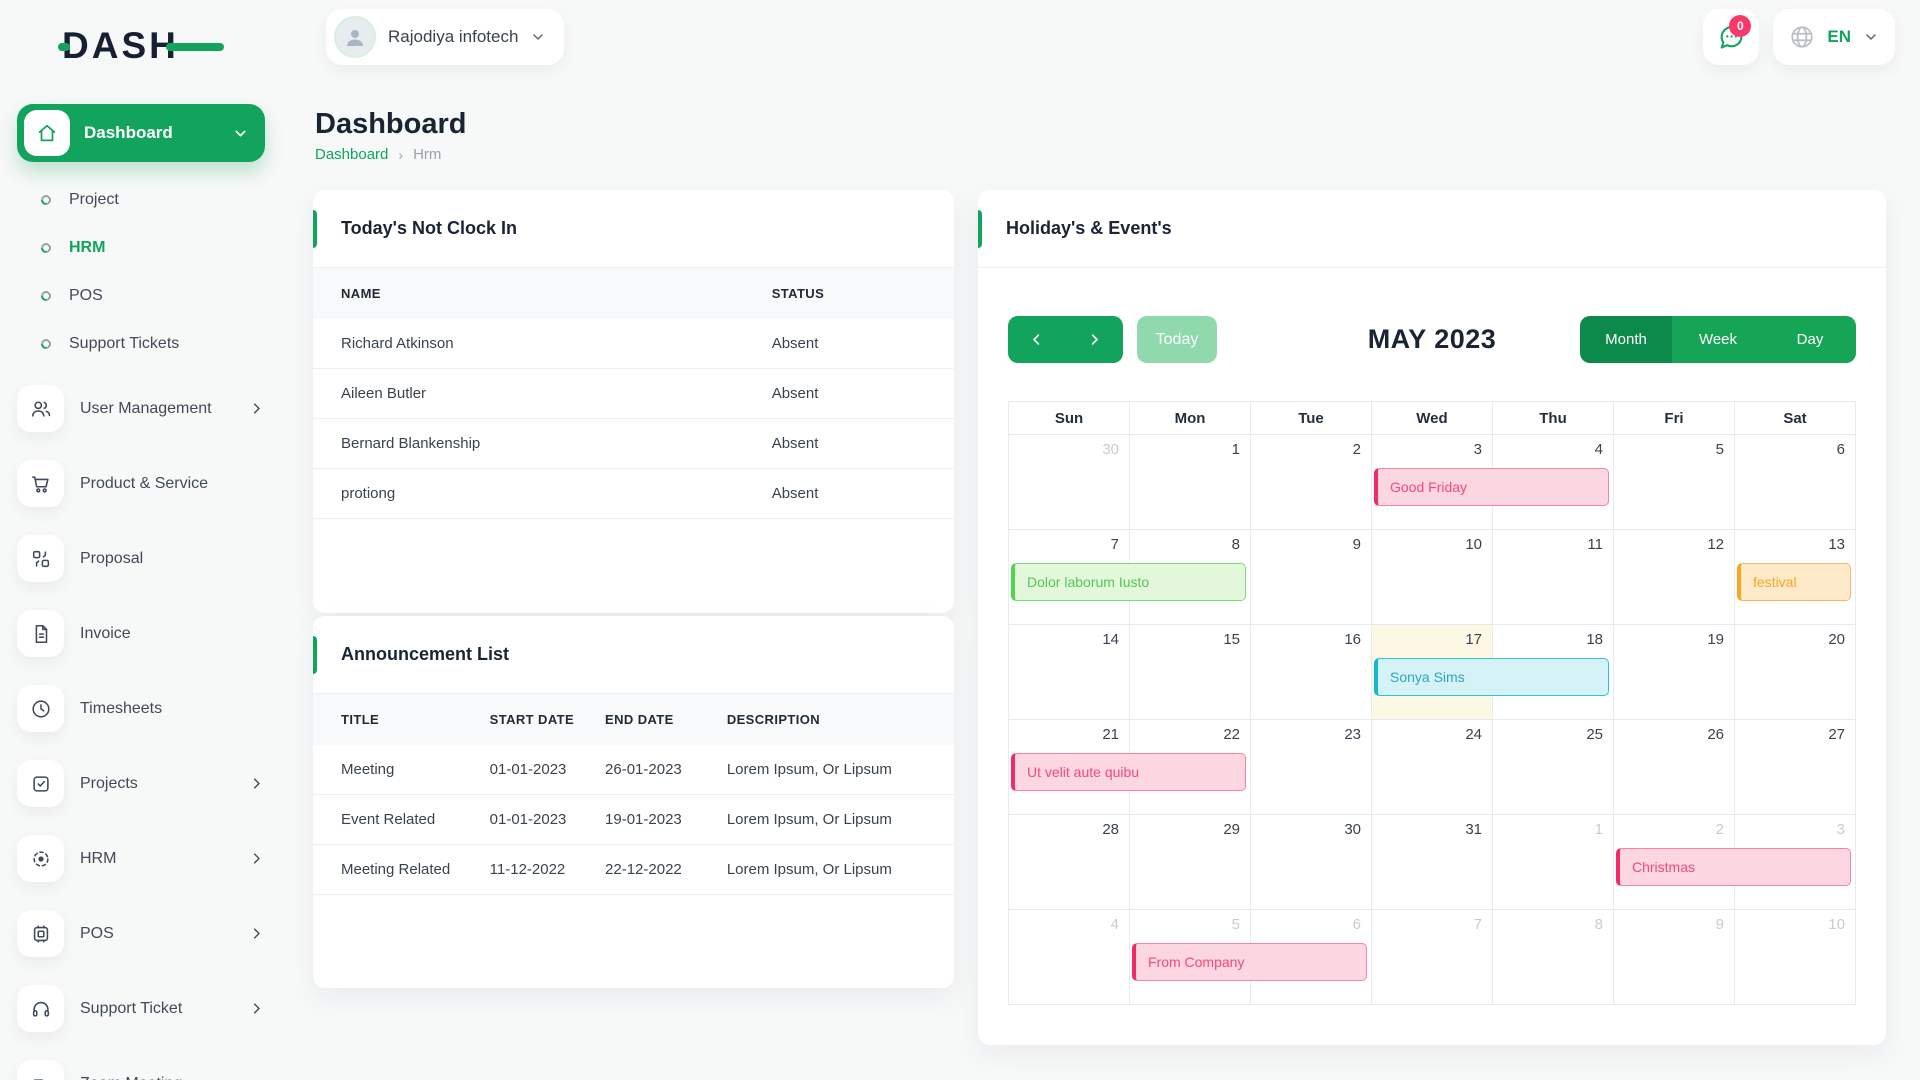 The width and height of the screenshot is (1920, 1080). I want to click on sidebar-item-proposal: Proposal, so click(145, 558).